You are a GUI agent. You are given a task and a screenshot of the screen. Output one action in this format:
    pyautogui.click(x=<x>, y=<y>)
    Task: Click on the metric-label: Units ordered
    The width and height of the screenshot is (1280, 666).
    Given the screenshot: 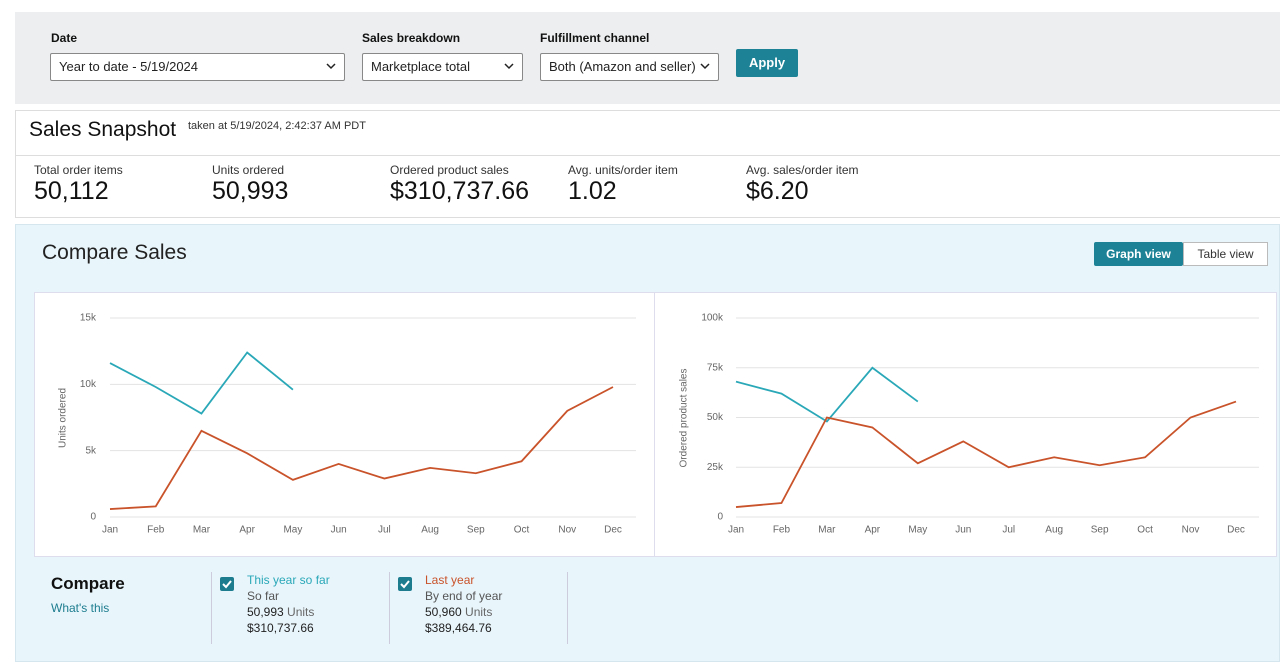 What is the action you would take?
    pyautogui.click(x=248, y=170)
    